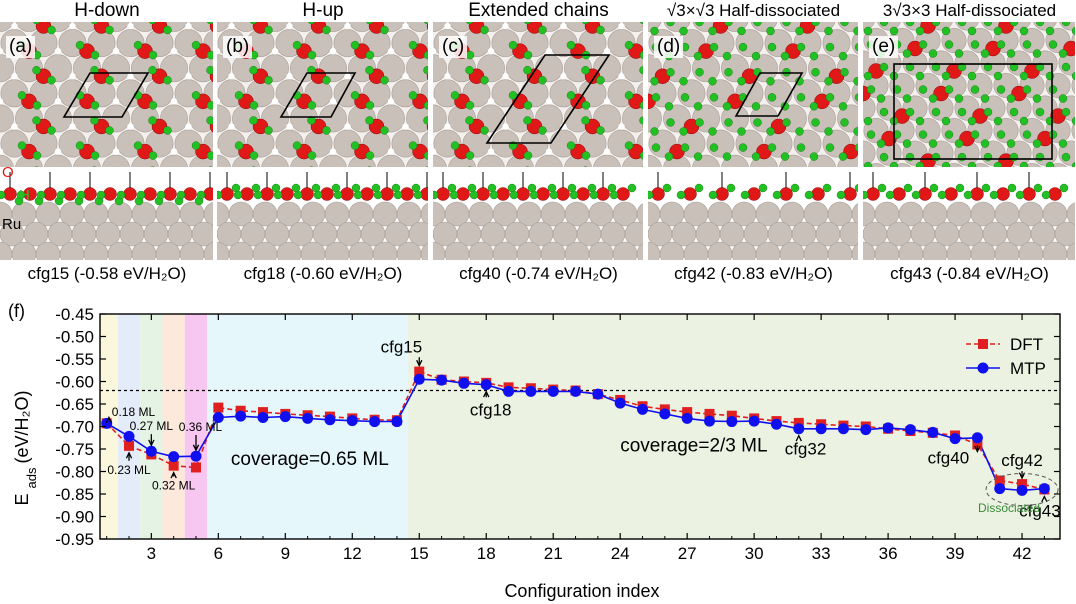 The width and height of the screenshot is (1076, 604). What do you see at coordinates (318, 95) in the screenshot?
I see `unit-cell` at bounding box center [318, 95].